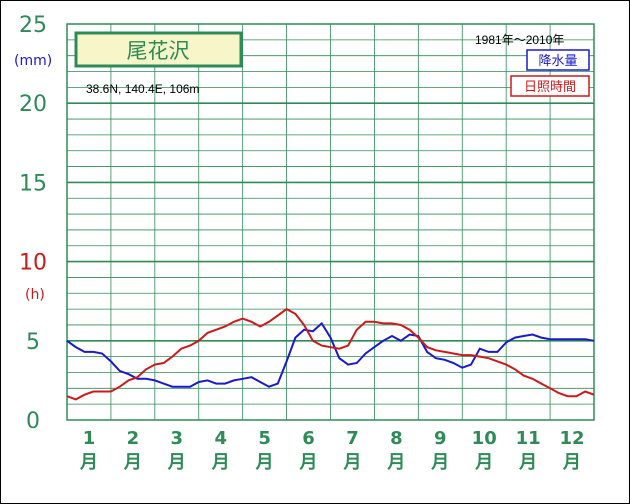 Image resolution: width=630 pixels, height=504 pixels. What do you see at coordinates (89, 438) in the screenshot?
I see `month-number-label: 1` at bounding box center [89, 438].